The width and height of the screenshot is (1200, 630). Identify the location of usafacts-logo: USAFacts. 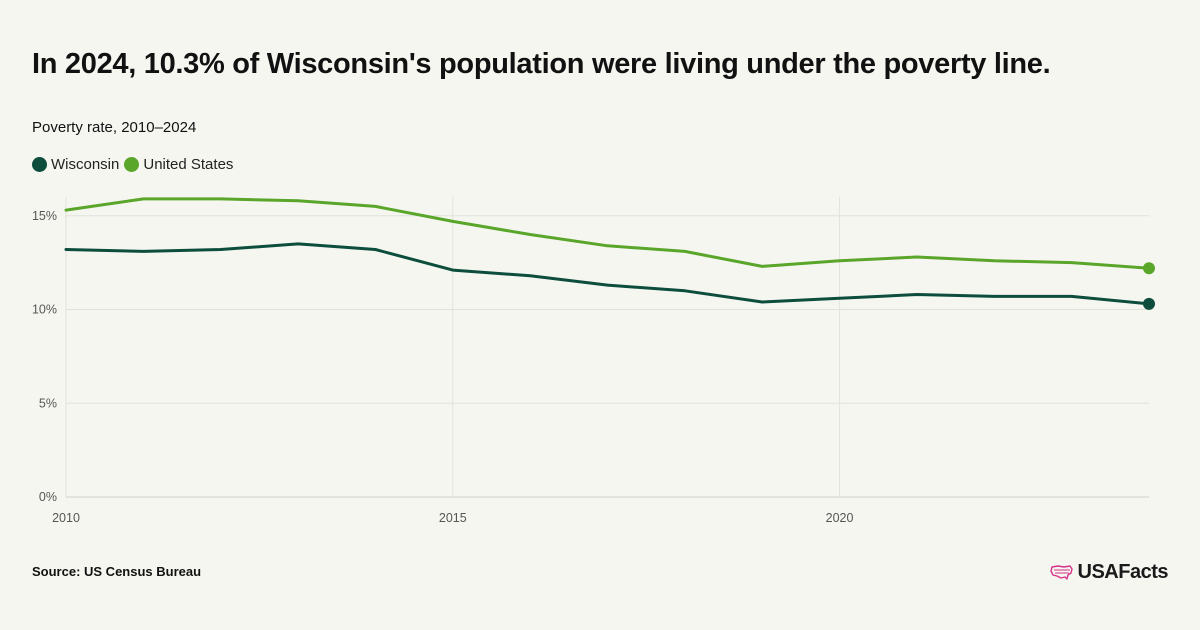
(1109, 572).